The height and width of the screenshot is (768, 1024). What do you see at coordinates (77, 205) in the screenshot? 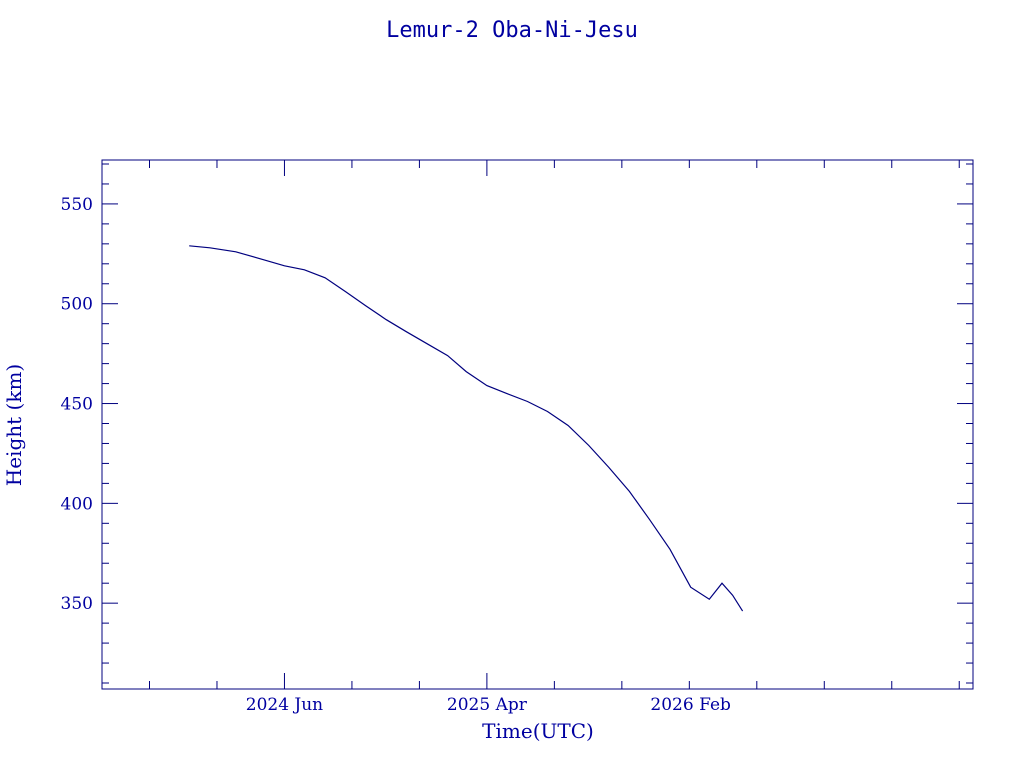
I see `y-tick-label: 550` at bounding box center [77, 205].